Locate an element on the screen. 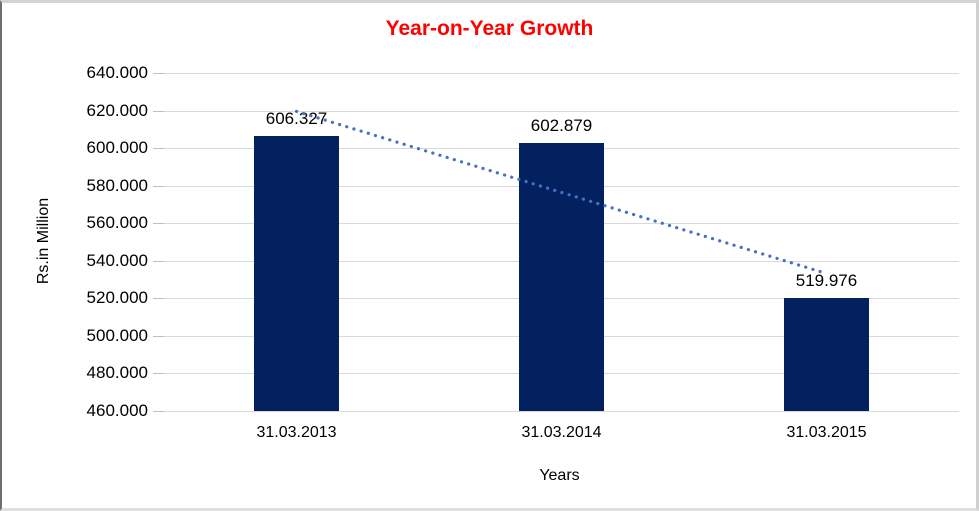 Image resolution: width=979 pixels, height=511 pixels. bar-31.03.2014 is located at coordinates (561, 276).